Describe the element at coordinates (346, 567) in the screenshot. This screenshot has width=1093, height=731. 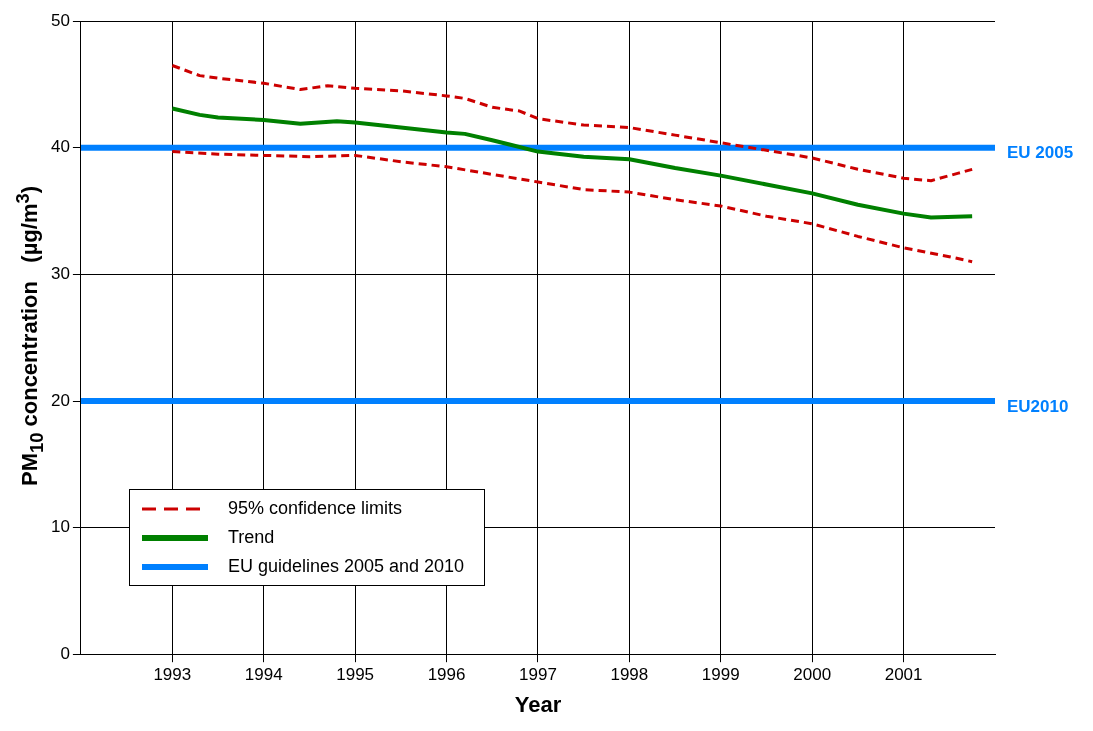
I see `legend-label: EU guidelines 2005 and 2010` at that location.